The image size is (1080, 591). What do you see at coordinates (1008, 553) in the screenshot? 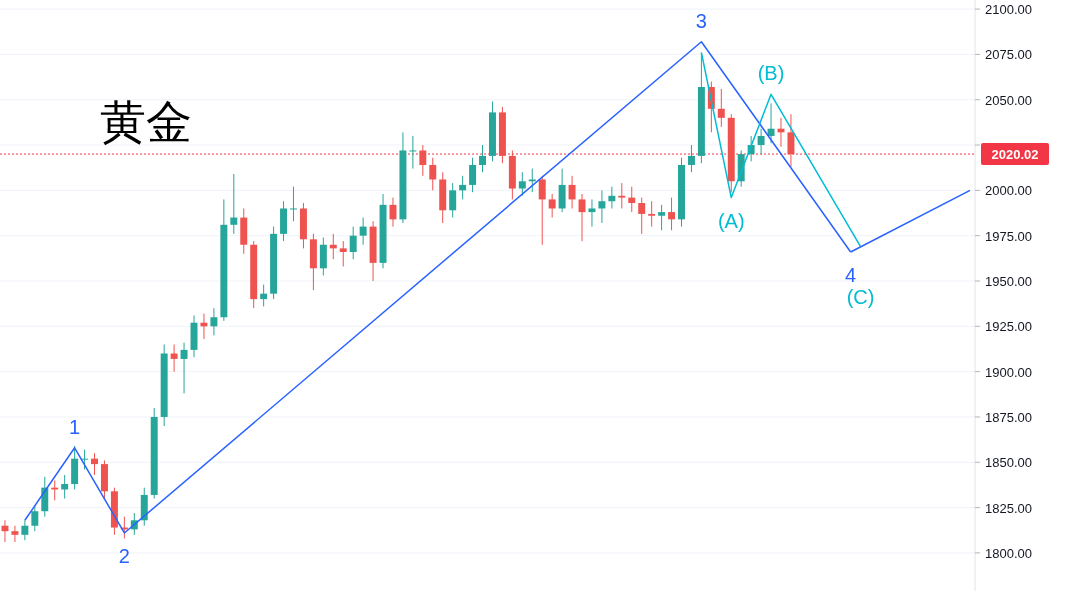
I see `y-tick-label: 1800.00` at bounding box center [1008, 553].